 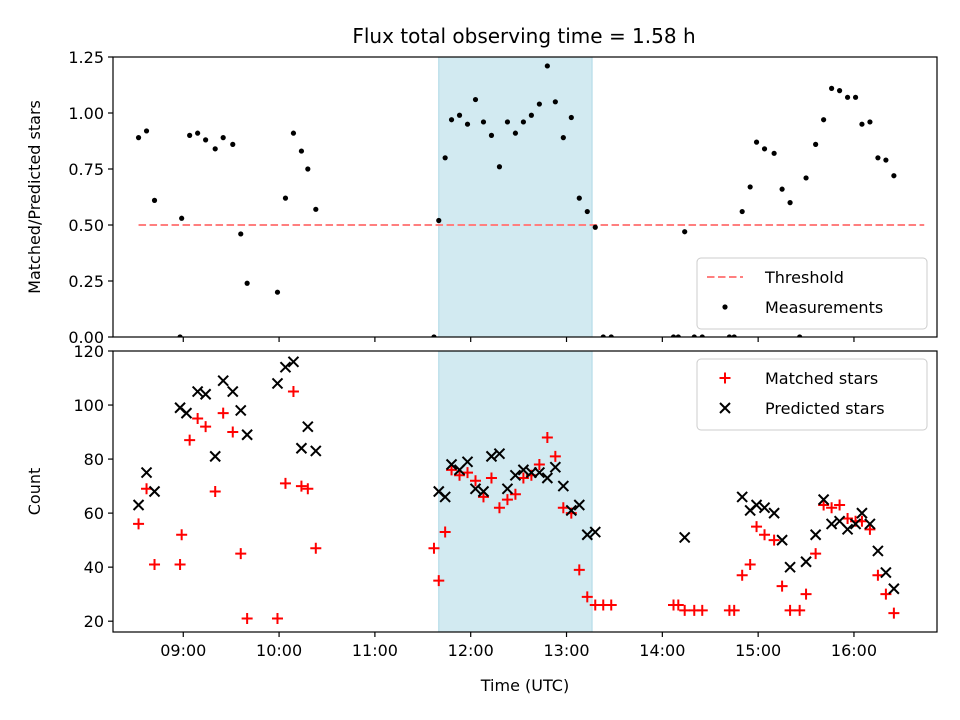 I want to click on legend-box, so click(x=812, y=394).